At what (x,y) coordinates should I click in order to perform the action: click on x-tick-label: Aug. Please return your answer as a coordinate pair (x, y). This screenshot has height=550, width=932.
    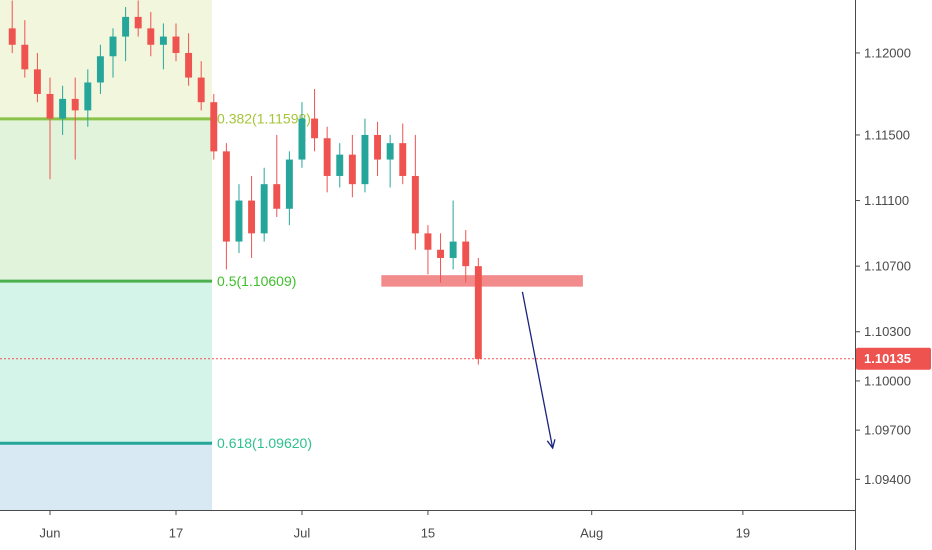
    Looking at the image, I should click on (591, 532).